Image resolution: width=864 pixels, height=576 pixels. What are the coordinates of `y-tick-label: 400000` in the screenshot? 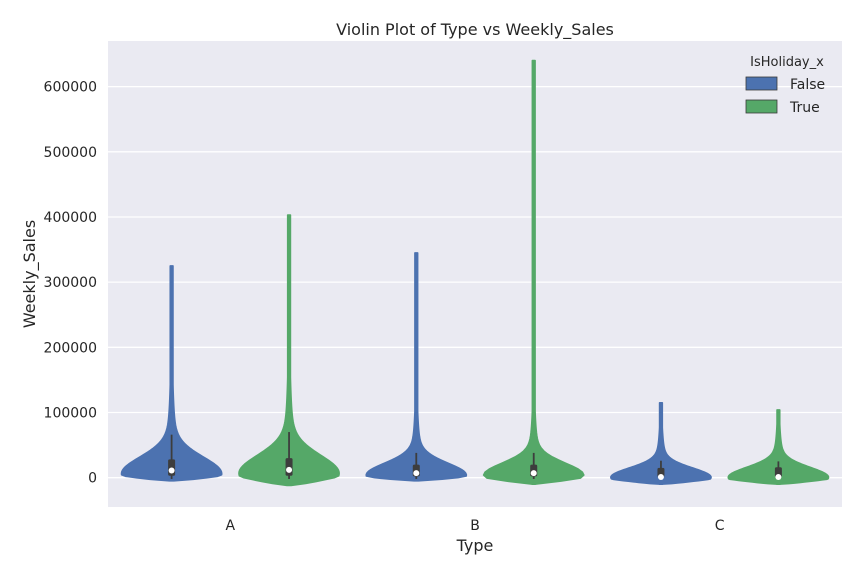 It's located at (70, 218).